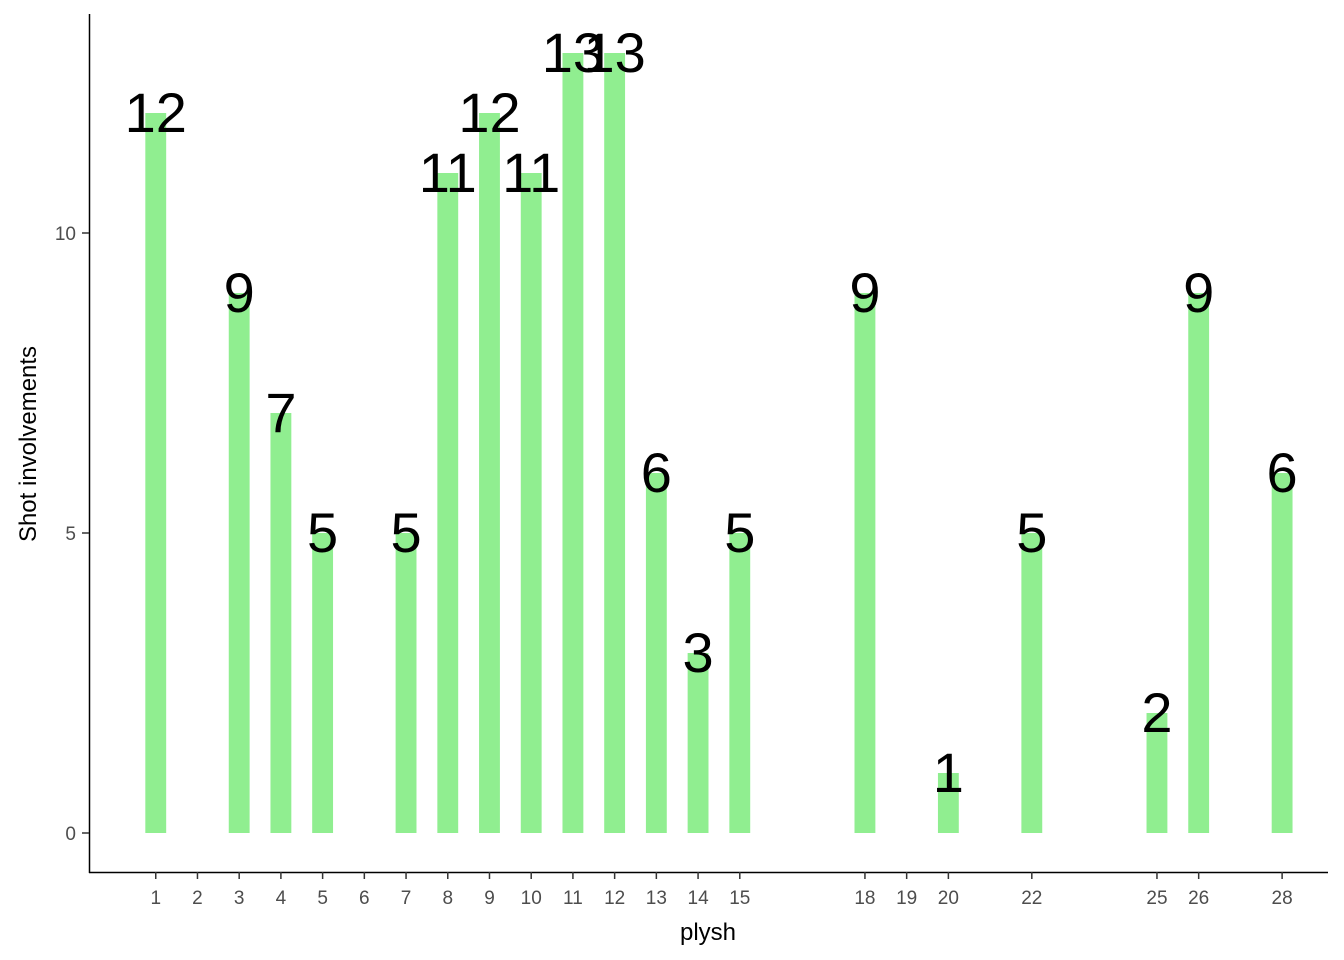 The height and width of the screenshot is (960, 1344). Describe the element at coordinates (531, 898) in the screenshot. I see `x-tick-label-10: 10` at that location.